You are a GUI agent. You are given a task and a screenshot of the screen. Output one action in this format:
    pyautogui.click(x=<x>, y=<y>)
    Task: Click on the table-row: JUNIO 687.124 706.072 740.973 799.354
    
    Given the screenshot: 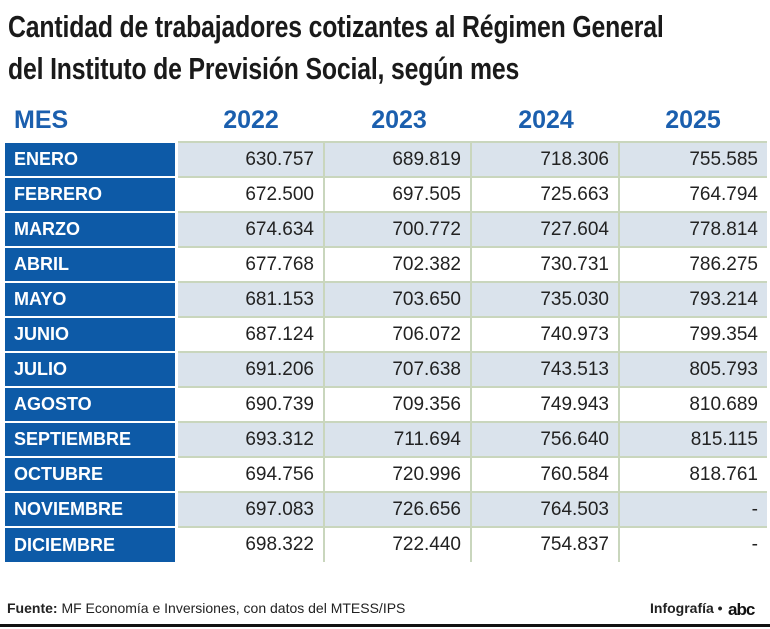 What is the action you would take?
    pyautogui.click(x=386, y=334)
    